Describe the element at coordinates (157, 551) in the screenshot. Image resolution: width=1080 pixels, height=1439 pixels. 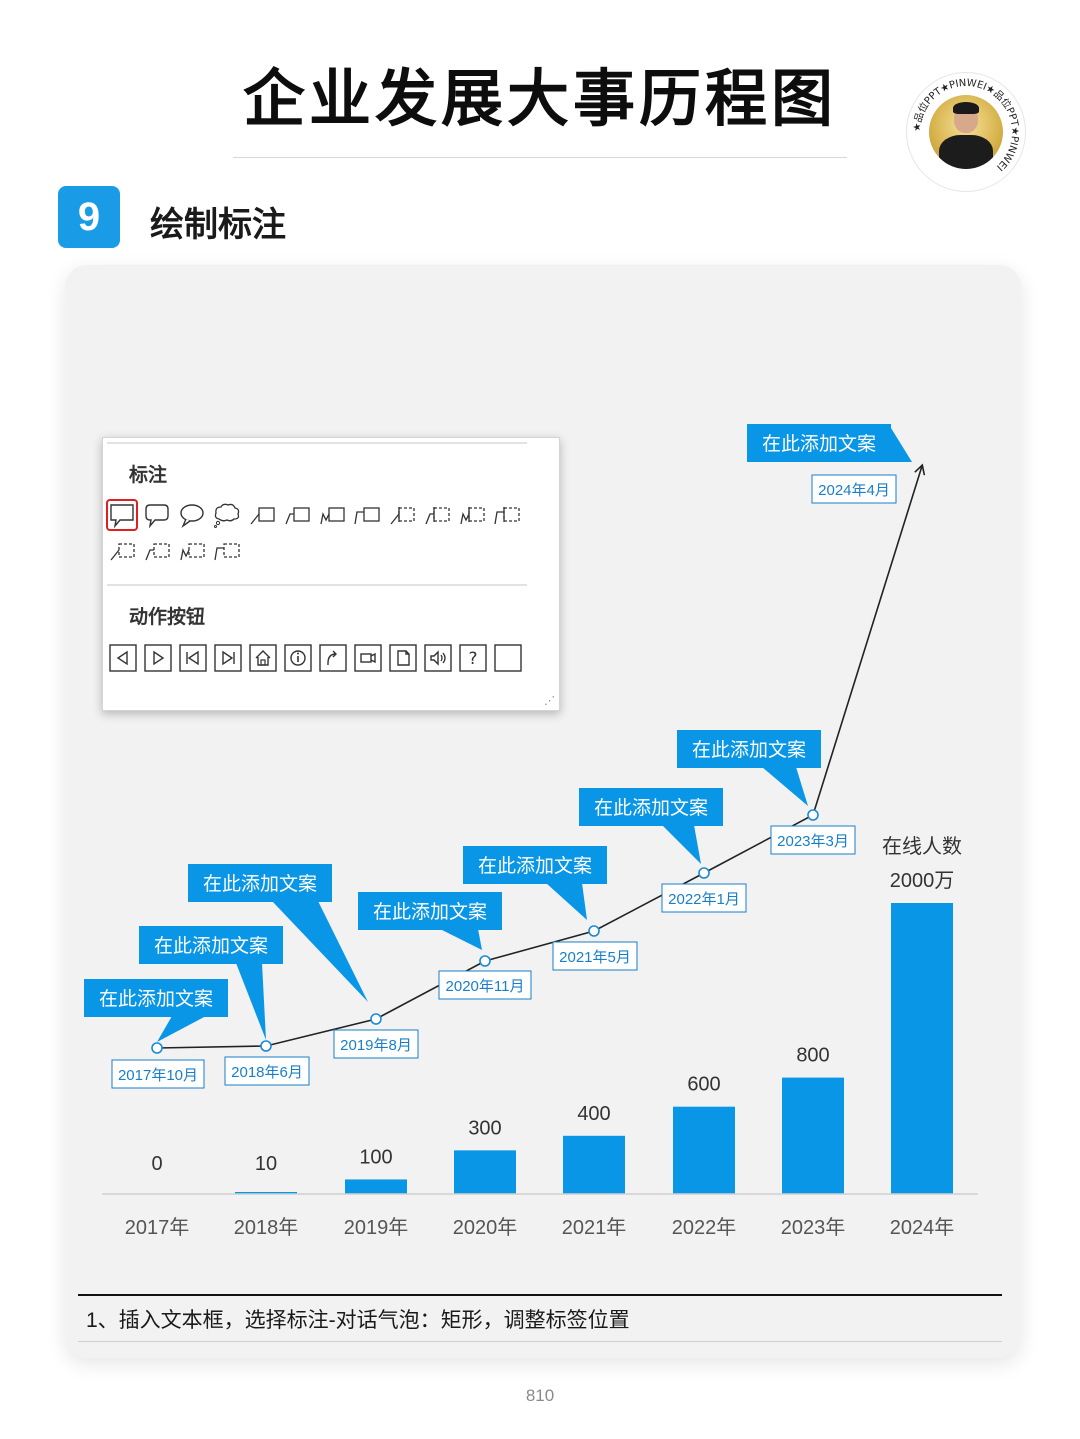
I see `border-callout-2-icon` at that location.